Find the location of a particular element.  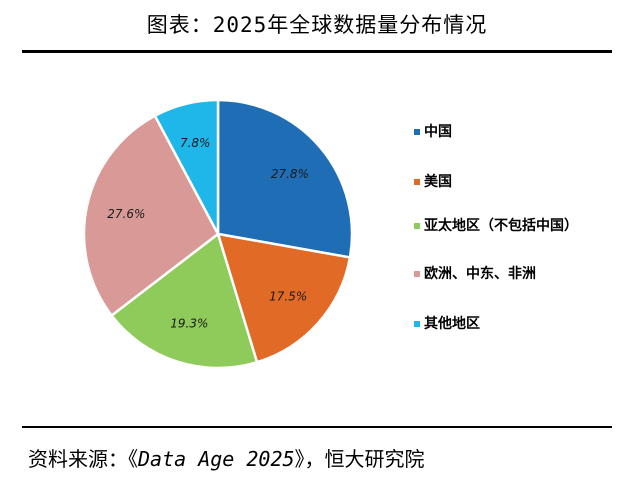

source-org: 恒大研究院 is located at coordinates (374, 459).